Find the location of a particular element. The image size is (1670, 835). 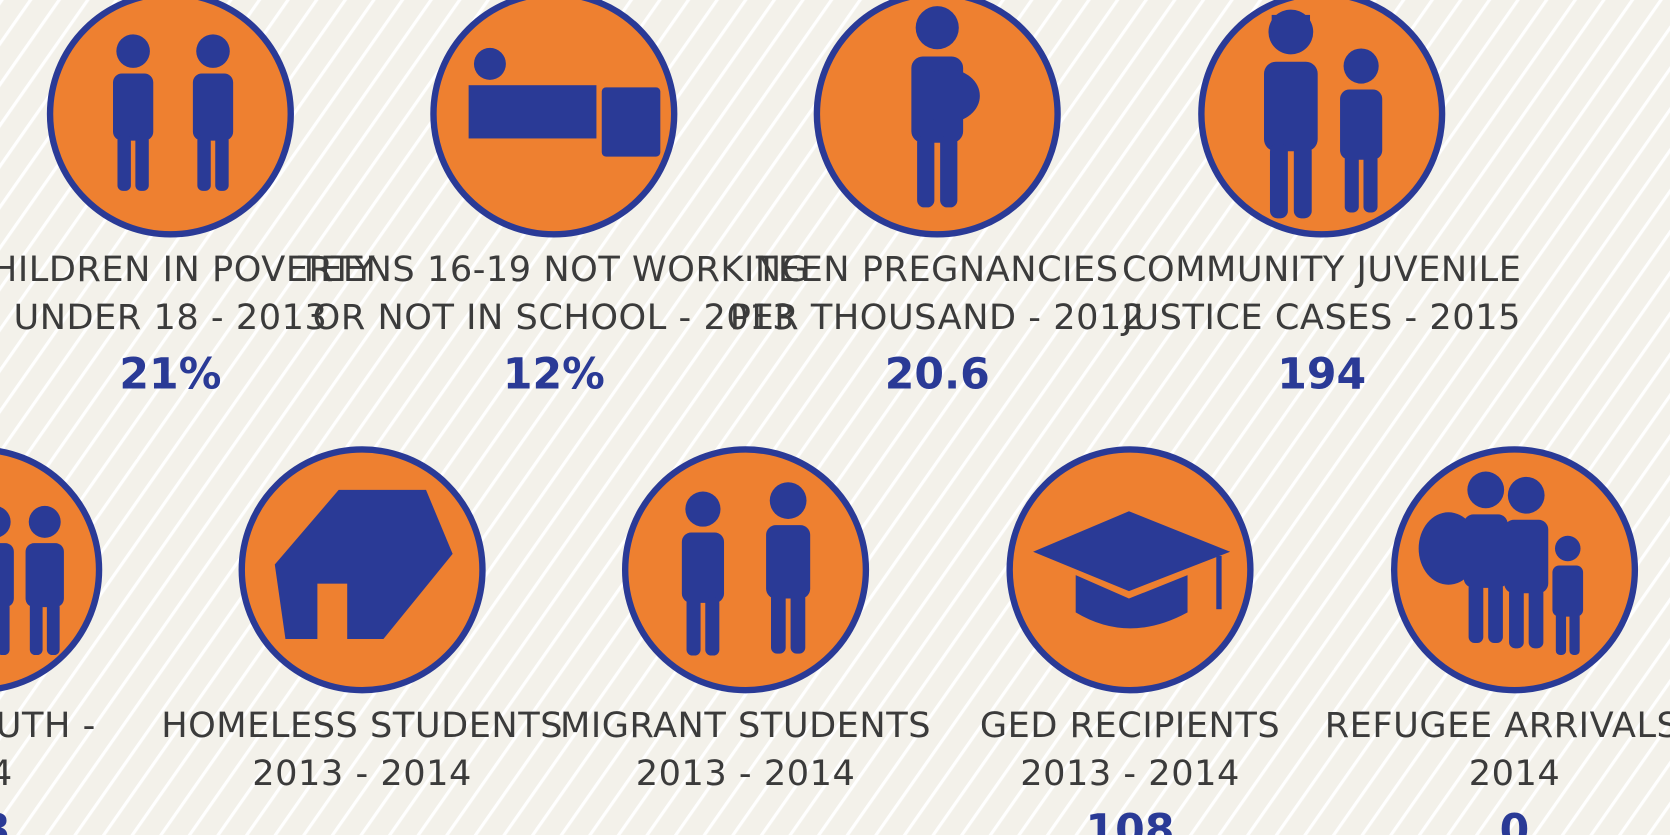

item-label: OR NOT IN SCHOOL - 2013 is located at coordinates (554, 317).